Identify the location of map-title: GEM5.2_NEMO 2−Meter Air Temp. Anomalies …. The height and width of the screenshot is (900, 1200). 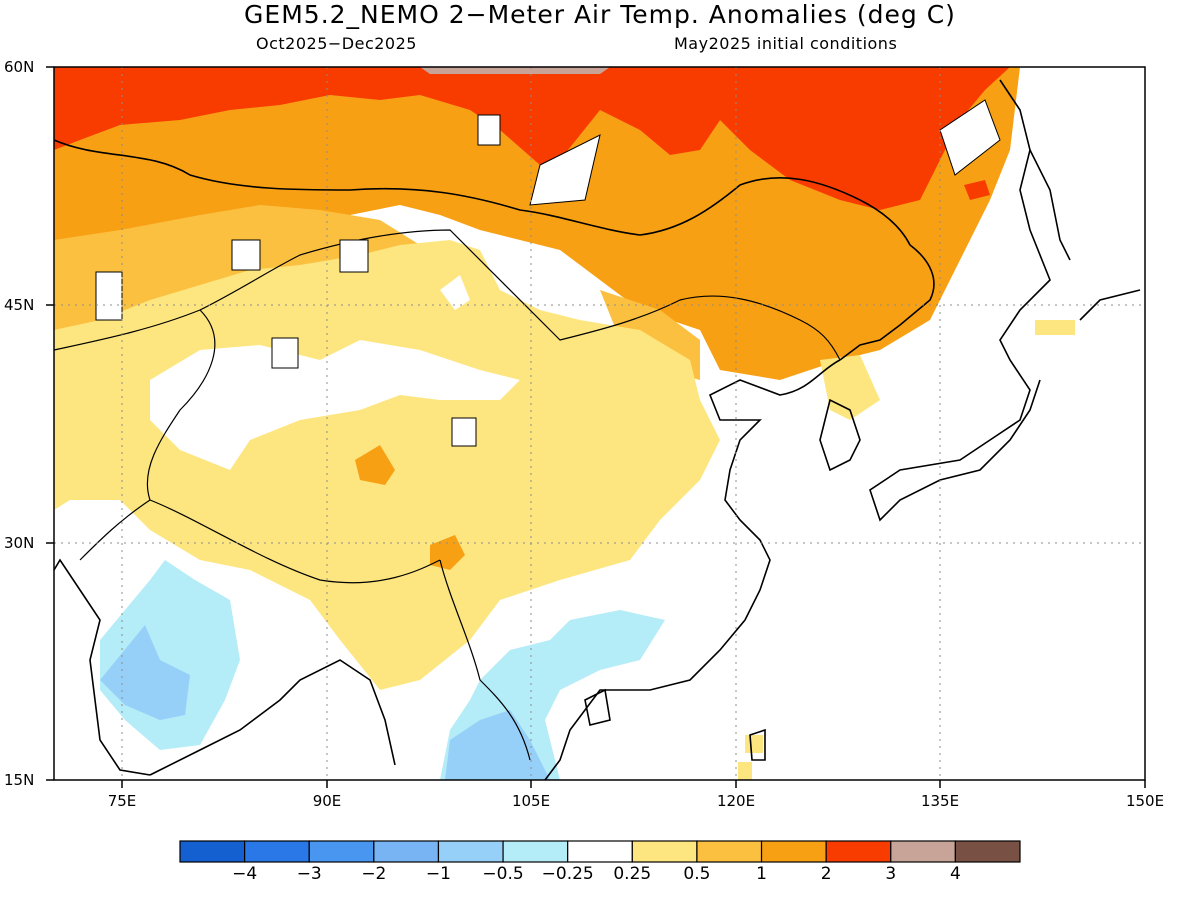
(600, 14).